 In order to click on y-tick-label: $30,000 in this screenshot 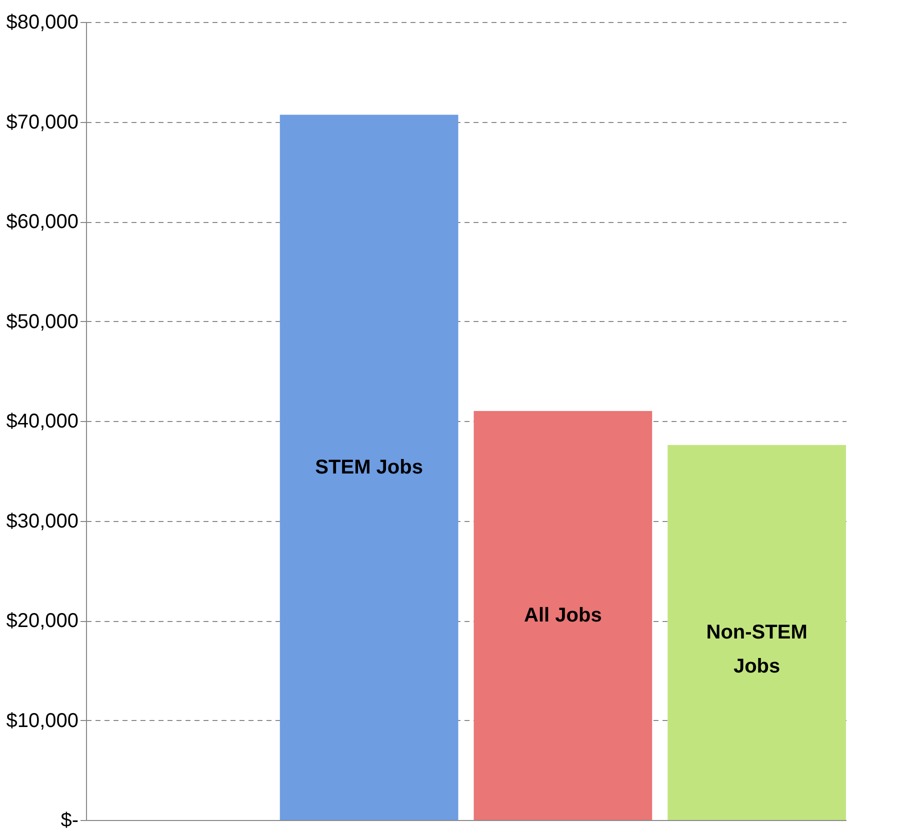, I will do `click(42, 521)`.